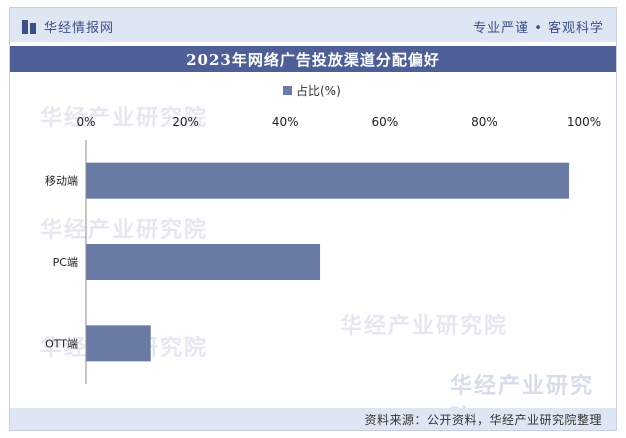 The height and width of the screenshot is (438, 626). What do you see at coordinates (313, 25) in the screenshot?
I see `header-bar: 华经情报网 专业严谨 • 客观科学` at bounding box center [313, 25].